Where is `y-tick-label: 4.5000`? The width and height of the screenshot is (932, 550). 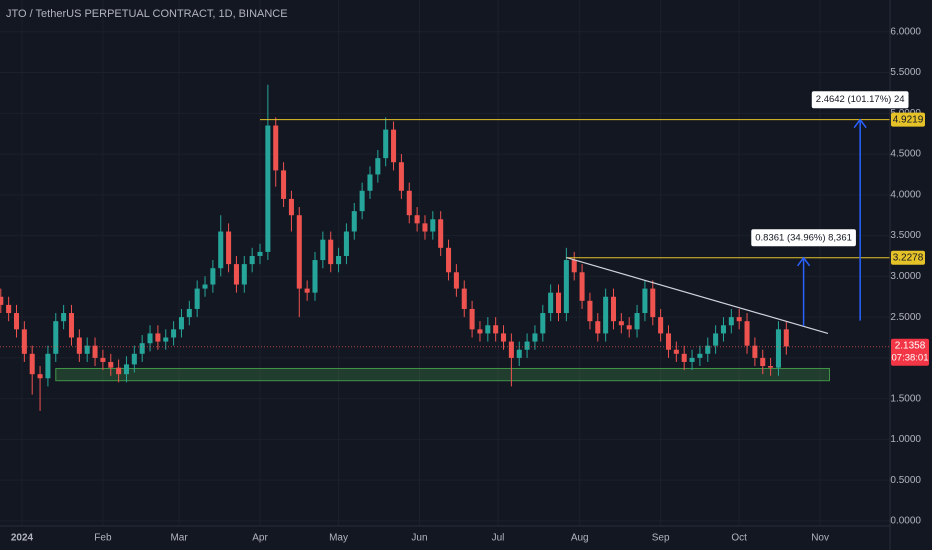 y-tick-label: 4.5000 is located at coordinates (905, 154).